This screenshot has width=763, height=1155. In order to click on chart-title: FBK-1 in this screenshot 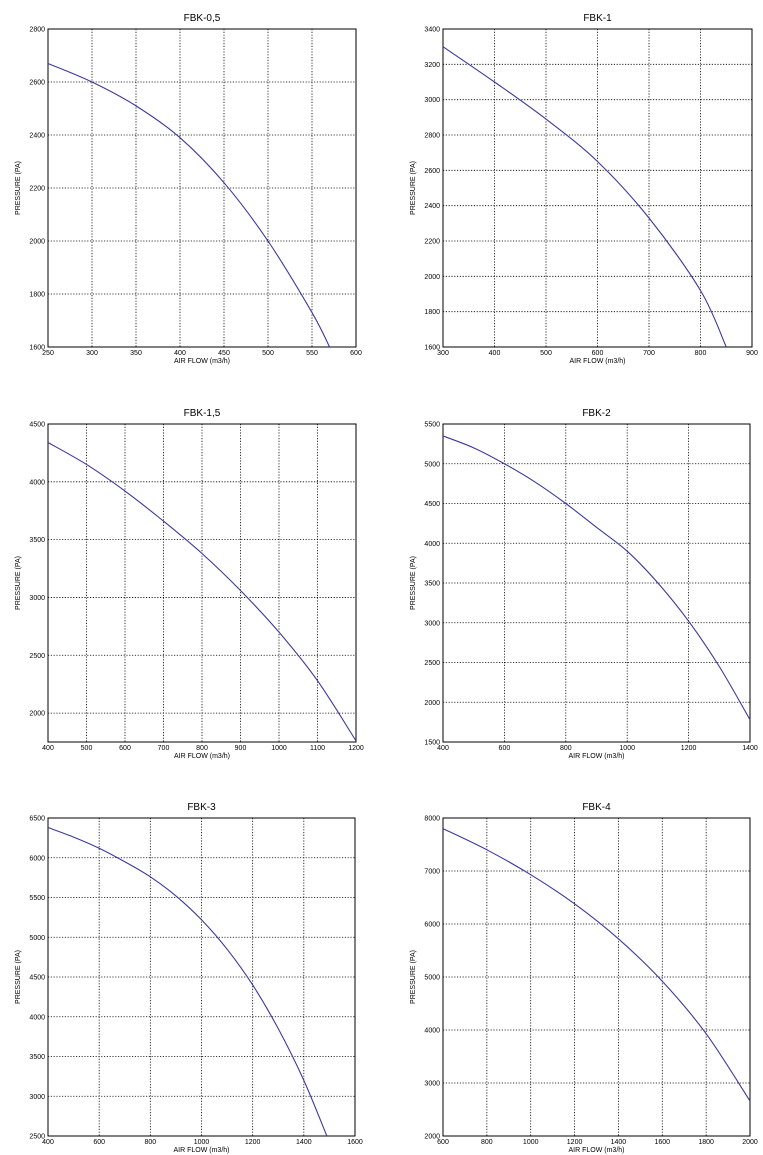, I will do `click(597, 18)`.